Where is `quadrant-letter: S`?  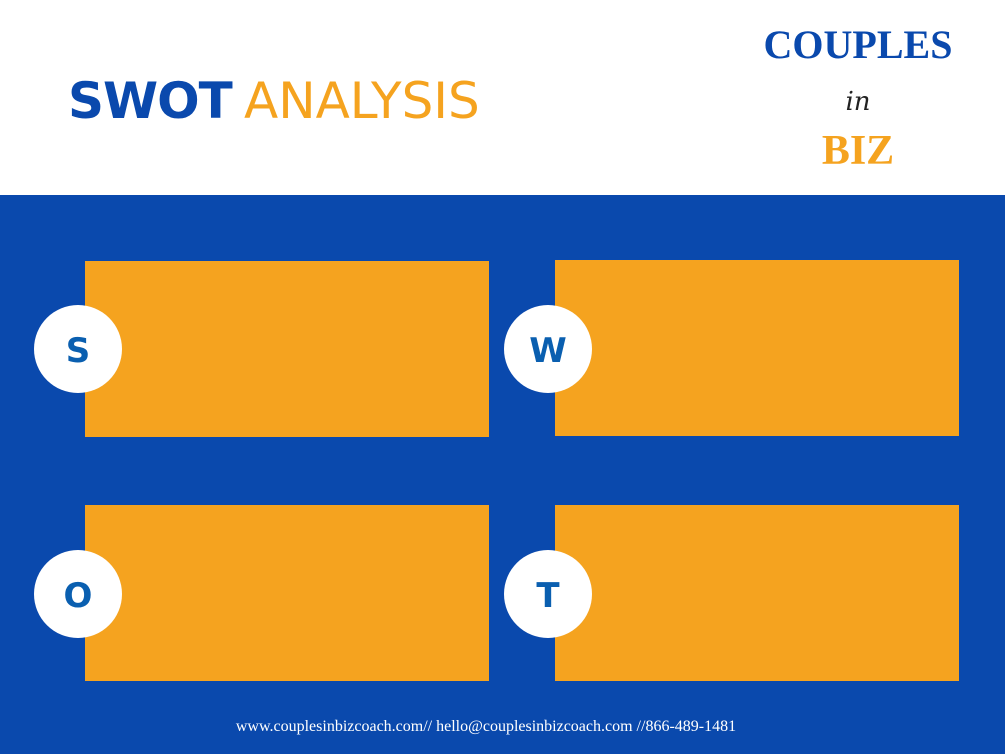
quadrant-letter: S is located at coordinates (78, 351).